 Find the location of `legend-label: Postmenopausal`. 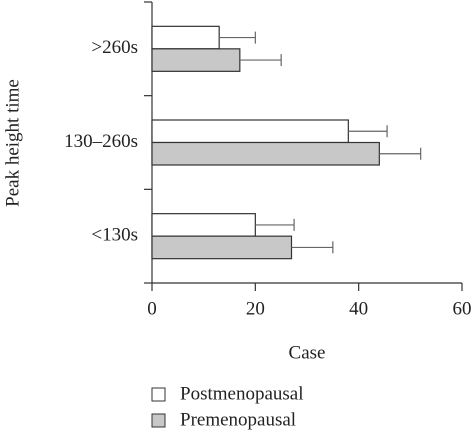

legend-label: Postmenopausal is located at coordinates (242, 393).